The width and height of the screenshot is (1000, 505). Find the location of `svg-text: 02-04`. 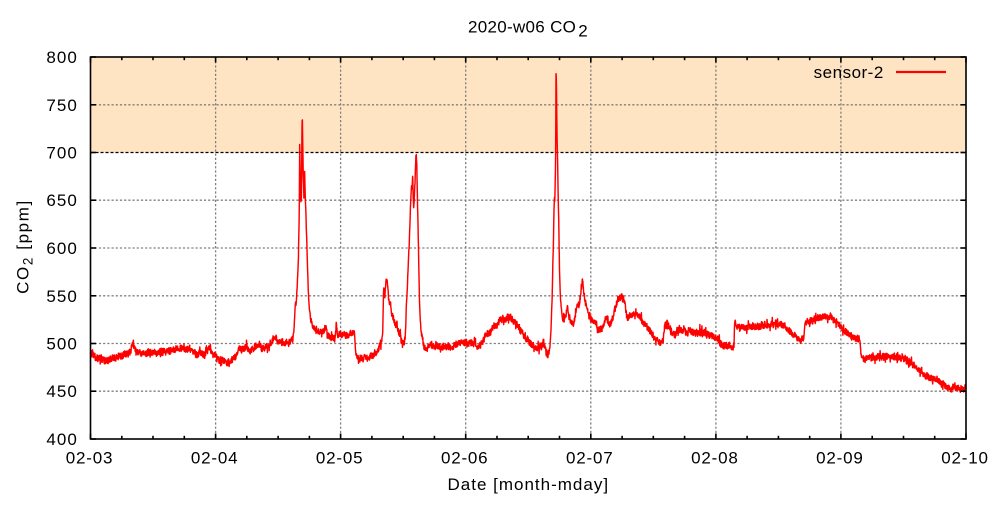

svg-text: 02-04 is located at coordinates (214, 458).